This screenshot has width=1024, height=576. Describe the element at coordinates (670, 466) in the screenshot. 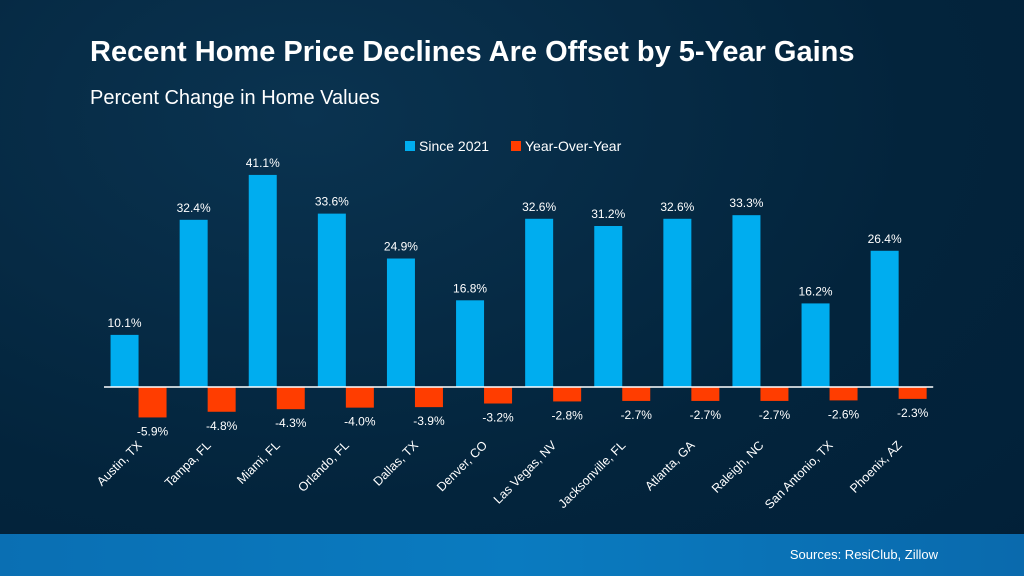

I see `category-label: Atlanta, GA` at that location.